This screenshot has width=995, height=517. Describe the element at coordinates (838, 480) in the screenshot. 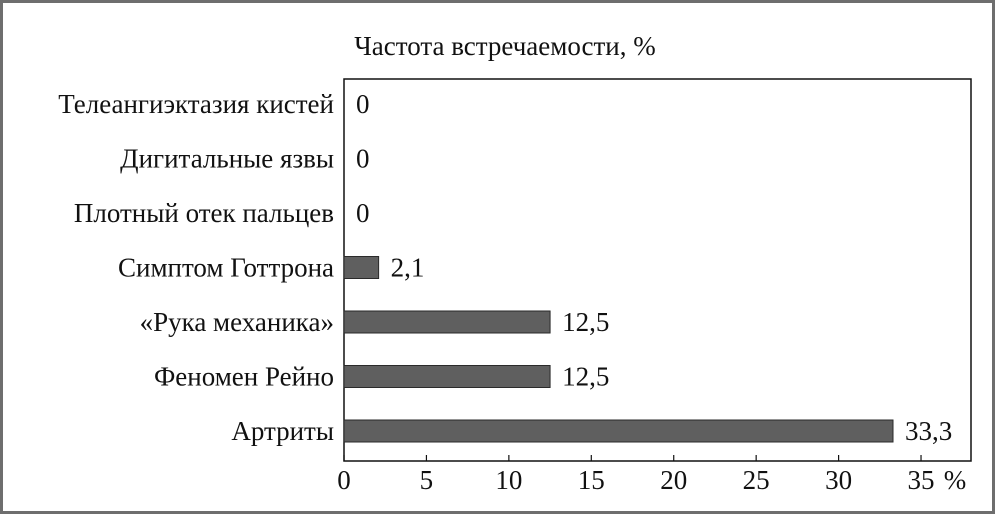

I see `x-tick-label: 30` at that location.